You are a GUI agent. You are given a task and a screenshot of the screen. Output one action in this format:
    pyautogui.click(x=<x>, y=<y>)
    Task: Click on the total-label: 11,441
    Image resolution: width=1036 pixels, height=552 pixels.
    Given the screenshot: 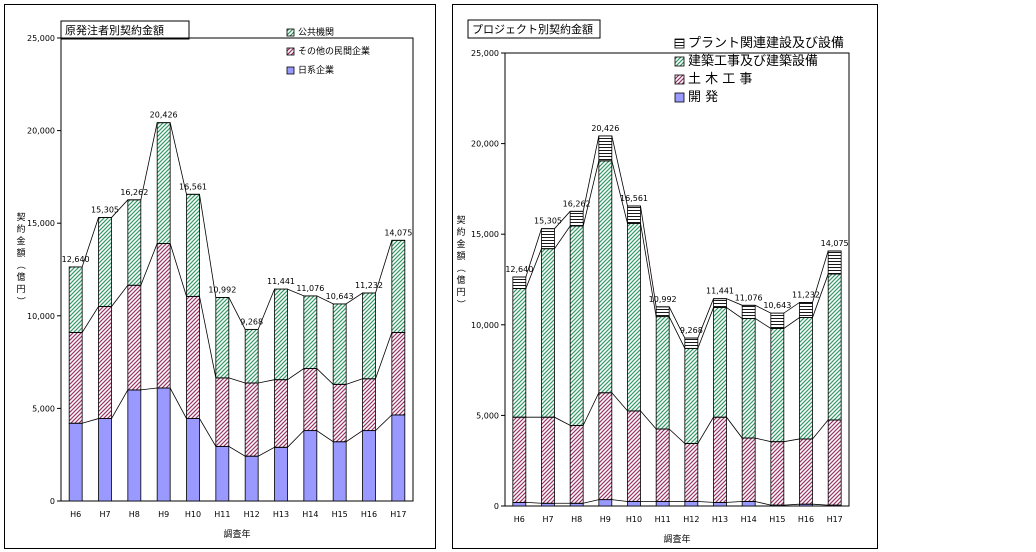 What is the action you would take?
    pyautogui.click(x=281, y=281)
    